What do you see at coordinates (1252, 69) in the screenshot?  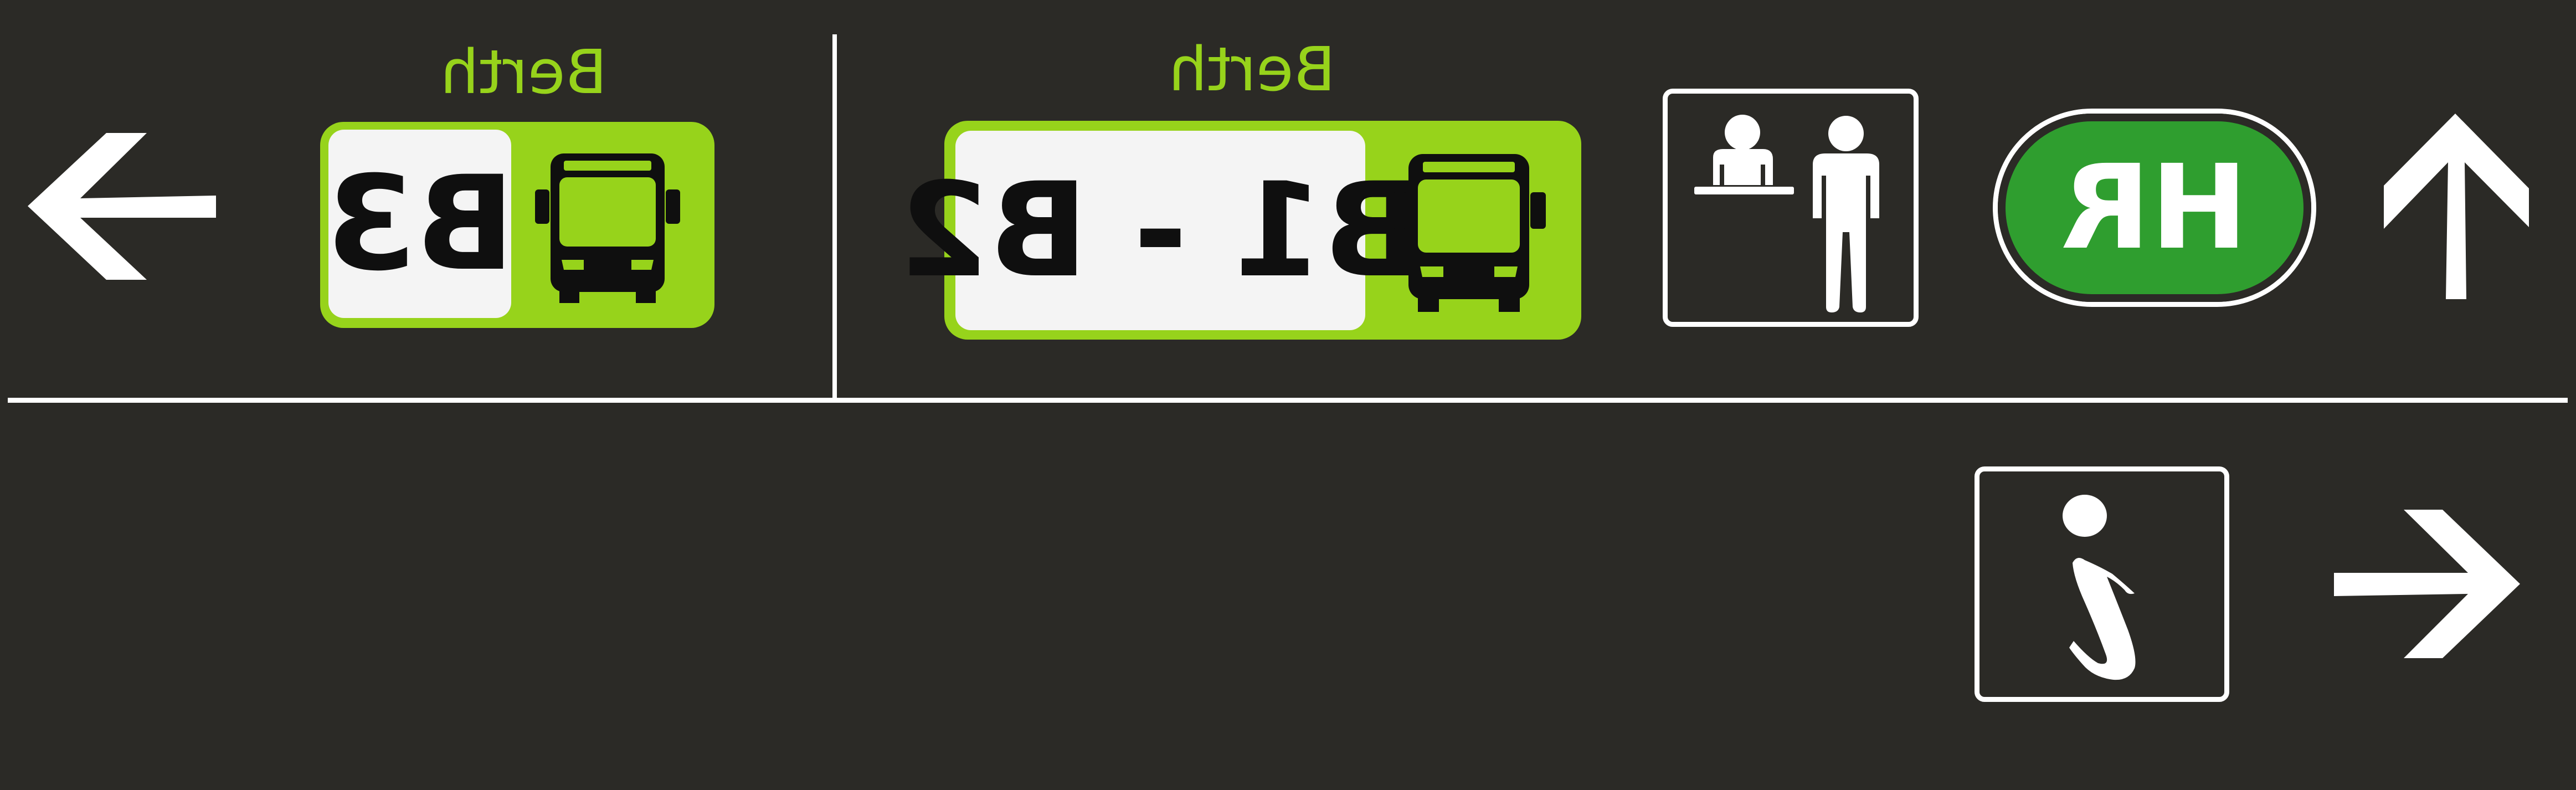 I see `middle-berth-label: Berth` at bounding box center [1252, 69].